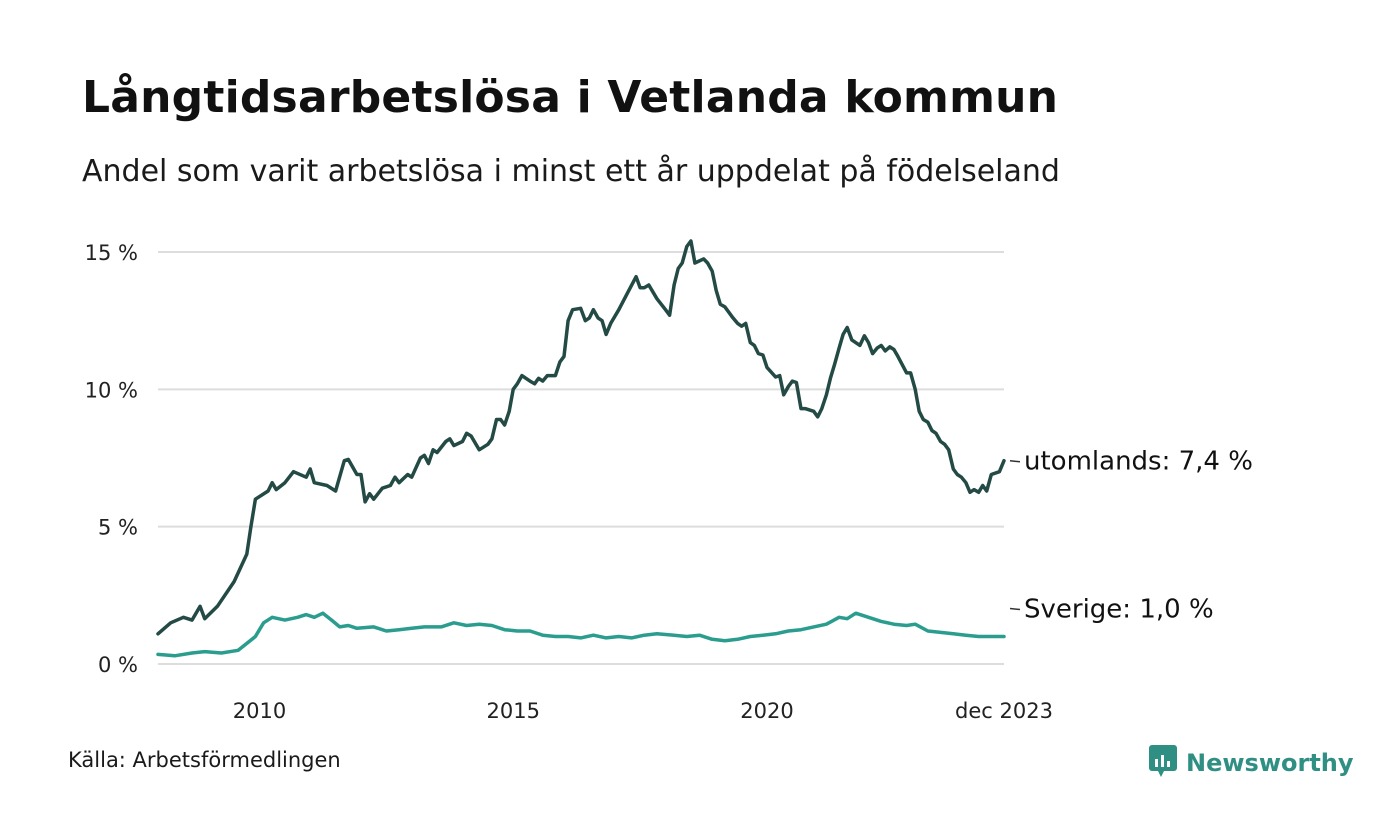  What do you see at coordinates (766, 711) in the screenshot?
I see `x-tick-label: 2020` at bounding box center [766, 711].